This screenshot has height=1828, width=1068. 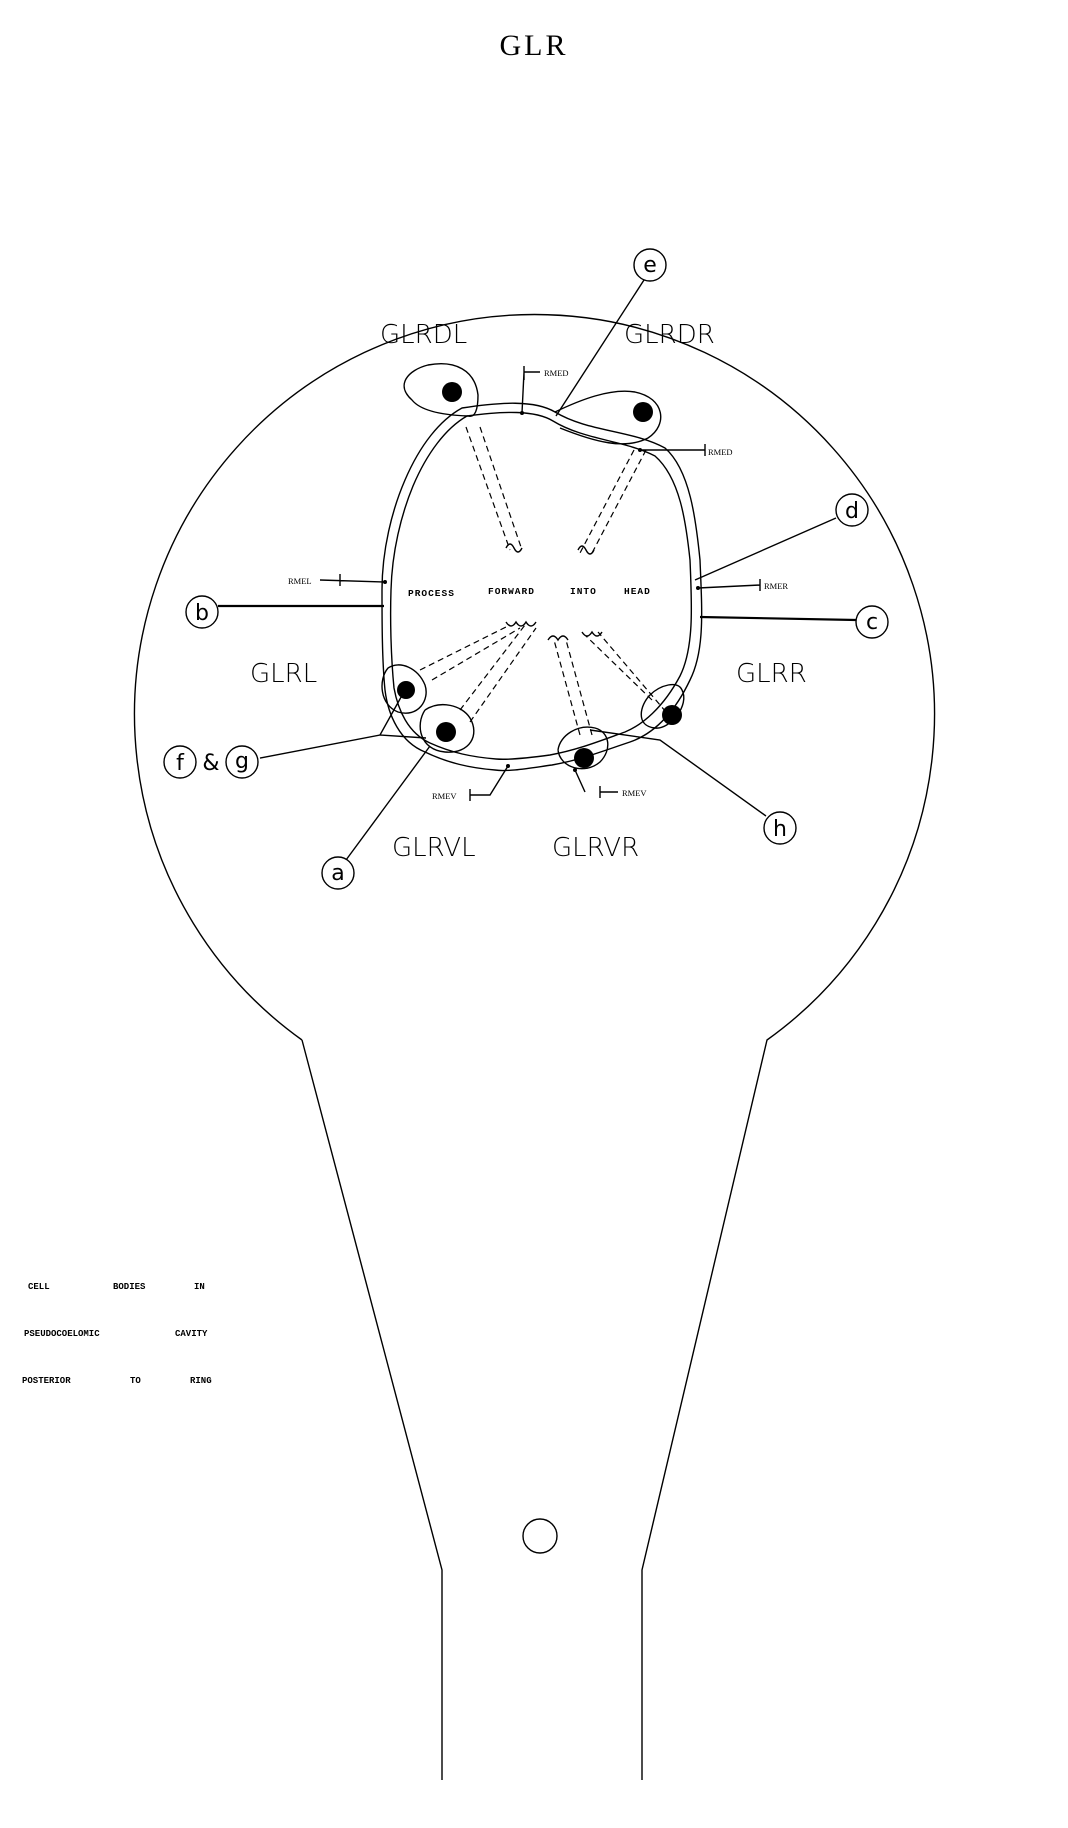 I want to click on callout-line-e, so click(x=600, y=348).